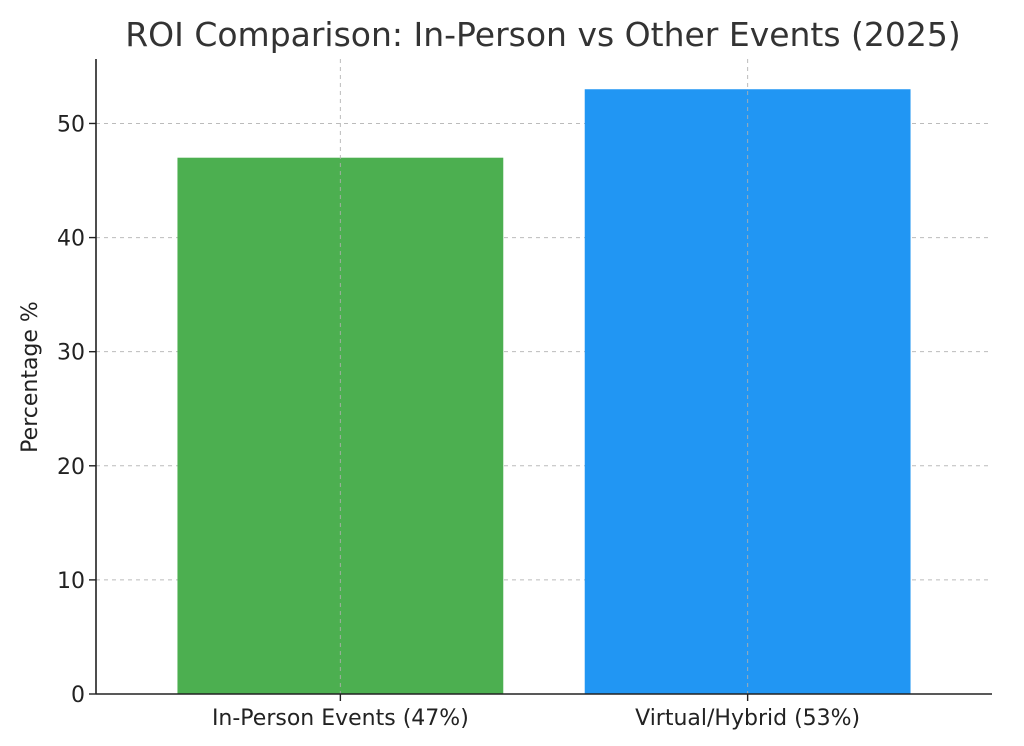 This screenshot has width=1024, height=746. What do you see at coordinates (71, 124) in the screenshot?
I see `y-tick-label: 50` at bounding box center [71, 124].